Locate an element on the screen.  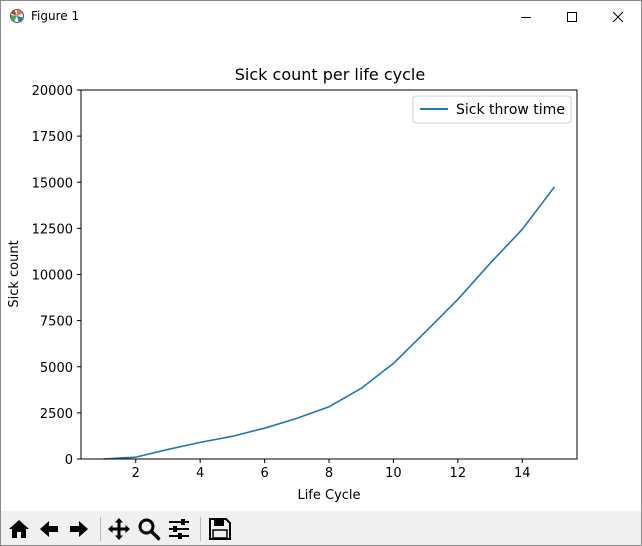
minimize-button is located at coordinates (526, 16).